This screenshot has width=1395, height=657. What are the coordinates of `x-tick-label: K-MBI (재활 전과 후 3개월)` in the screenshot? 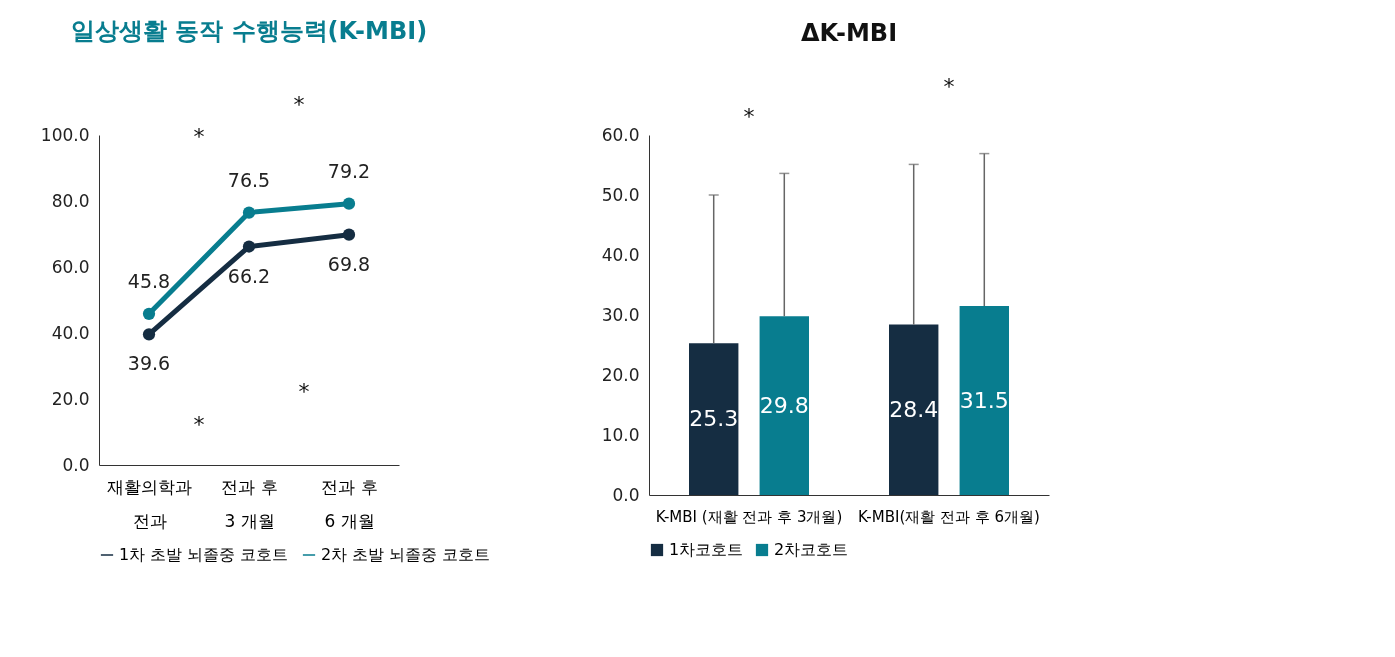 It's located at (749, 516).